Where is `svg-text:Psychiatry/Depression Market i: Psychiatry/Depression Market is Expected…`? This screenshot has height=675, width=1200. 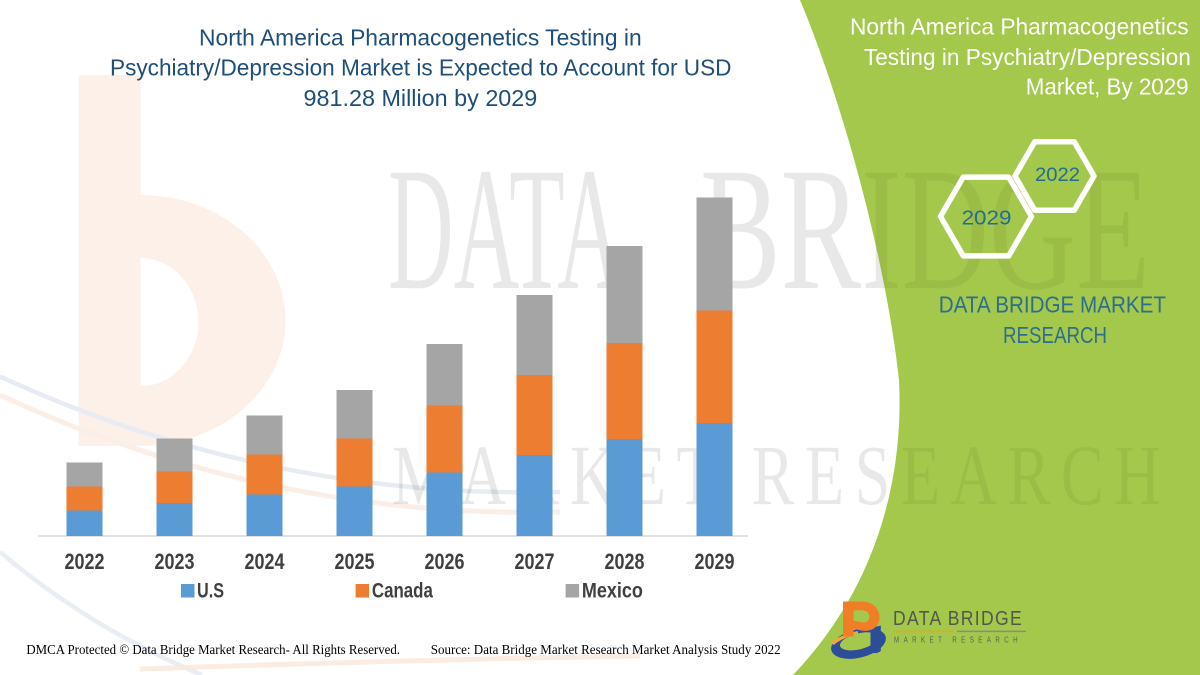 svg-text:Psychiatry/Depression Market i: Psychiatry/Depression Market is Expected… is located at coordinates (421, 68).